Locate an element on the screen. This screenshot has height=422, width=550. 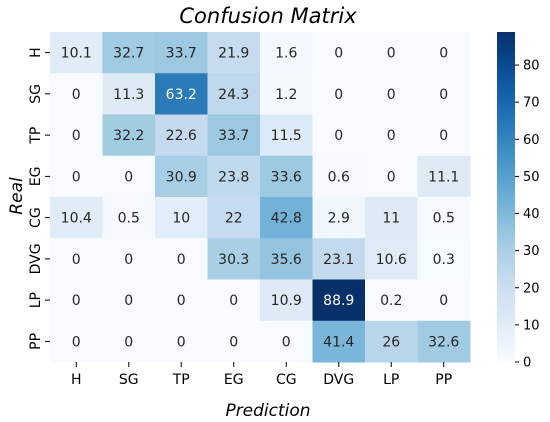
cell-value-label: 24.3 is located at coordinates (233, 95).